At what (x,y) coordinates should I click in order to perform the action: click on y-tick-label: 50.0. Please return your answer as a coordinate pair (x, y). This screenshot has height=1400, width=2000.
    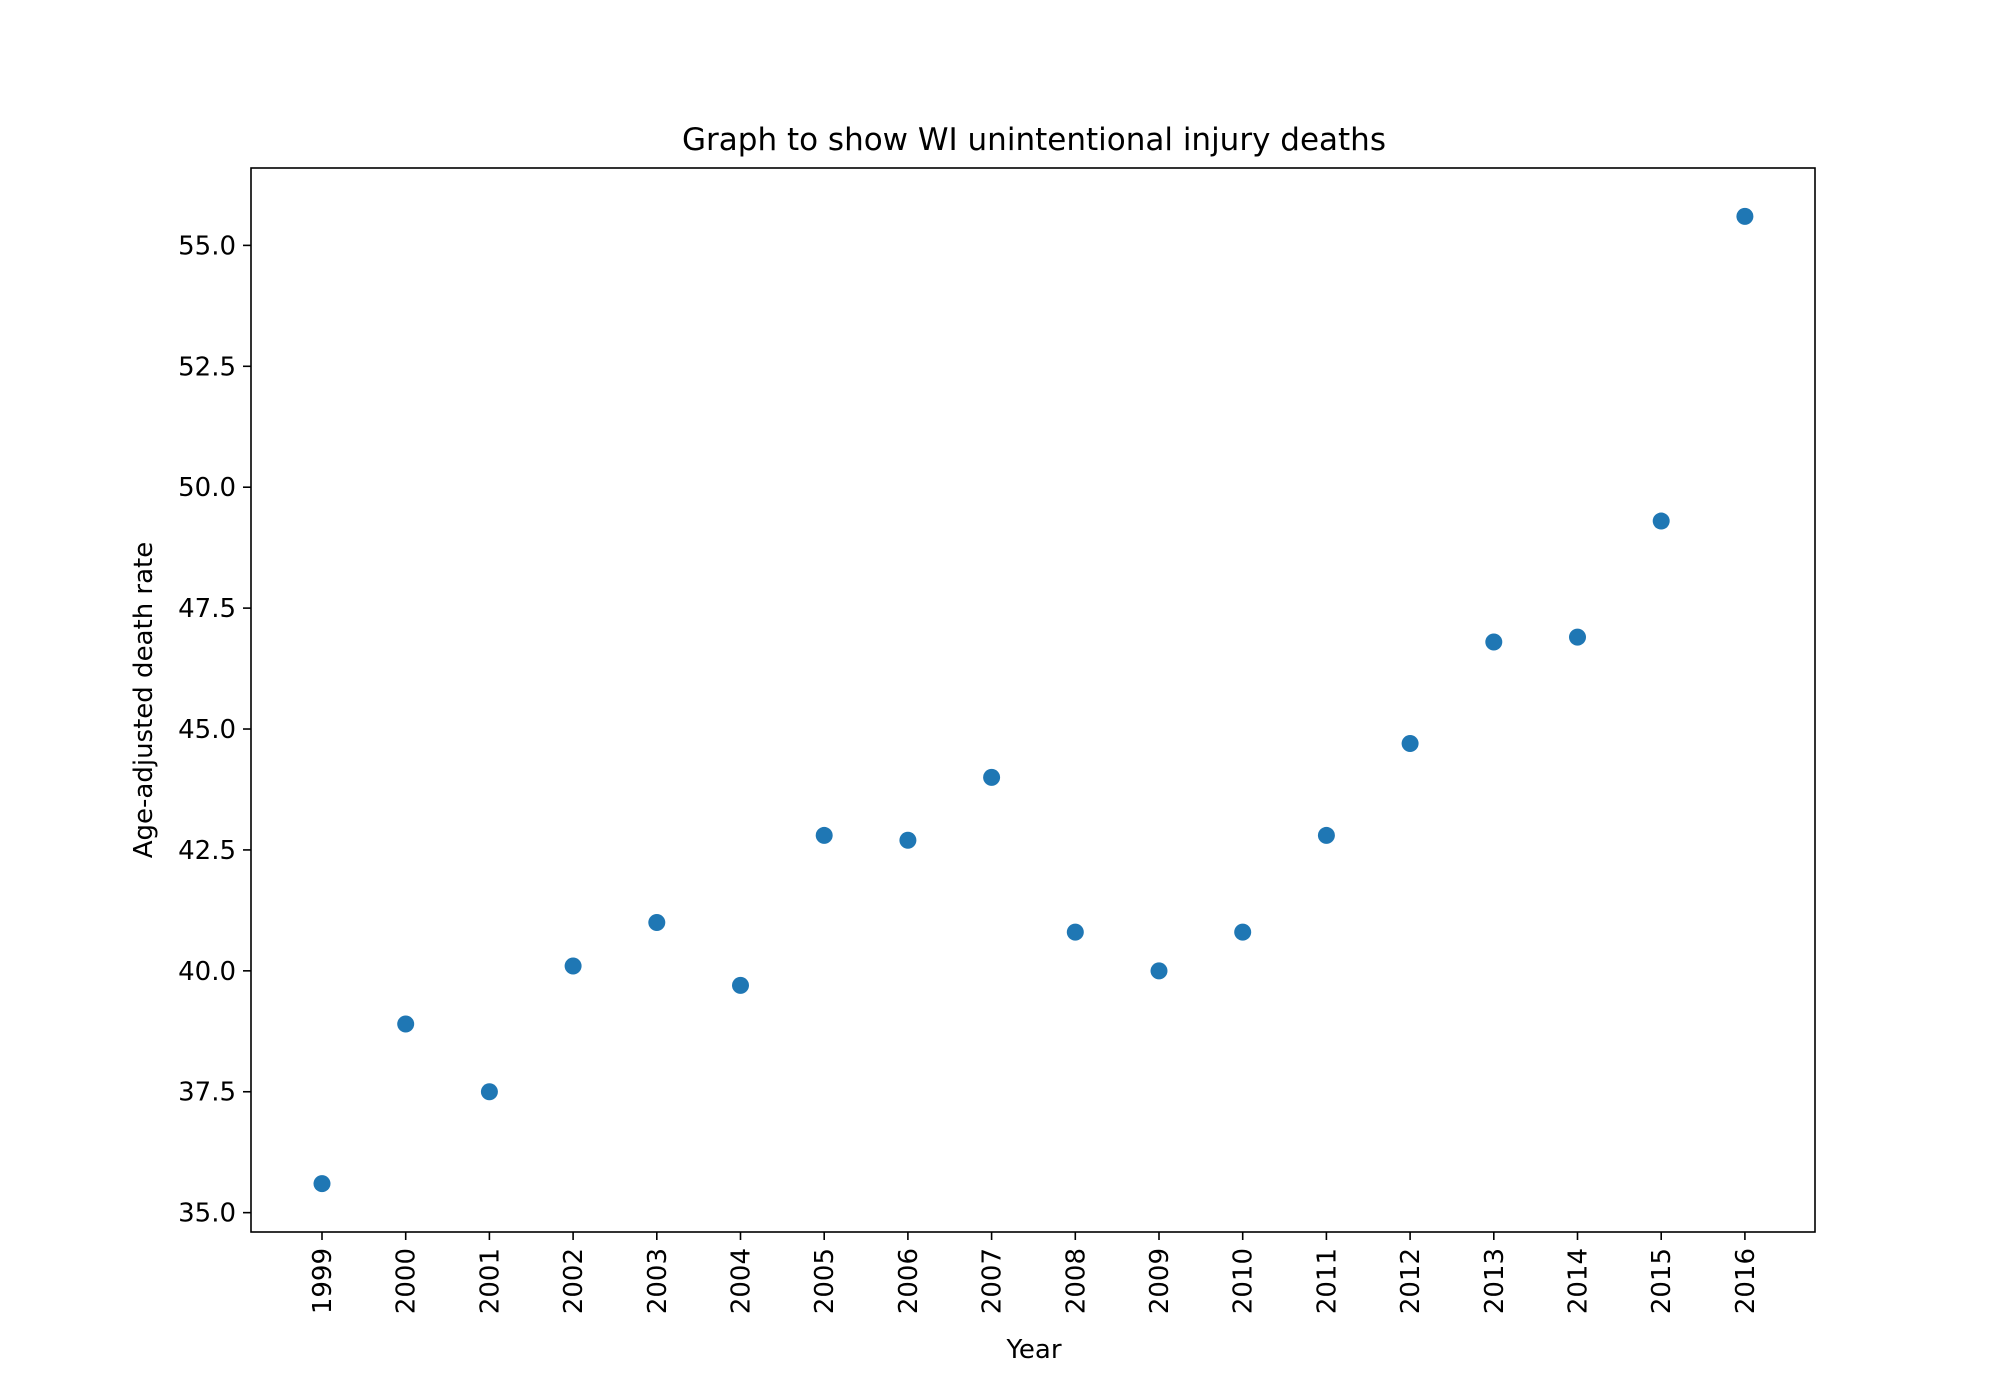
    Looking at the image, I should click on (207, 488).